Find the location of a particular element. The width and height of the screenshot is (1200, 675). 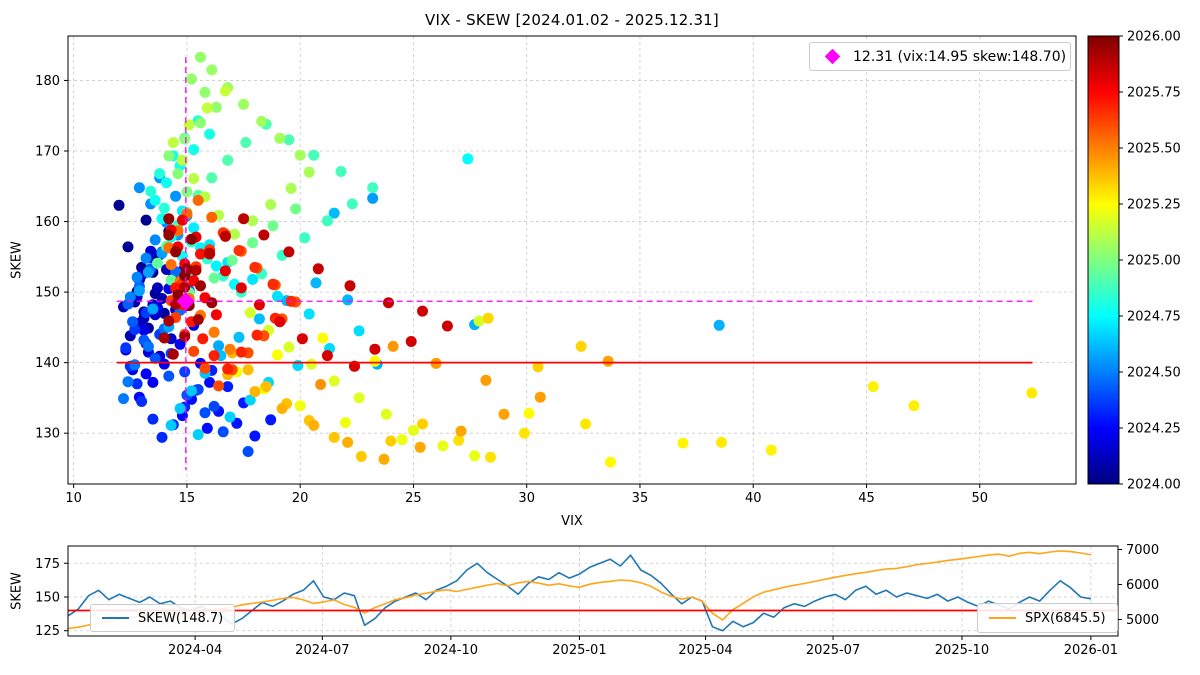

skew-axis-label-top: SKEW is located at coordinates (17, 260).